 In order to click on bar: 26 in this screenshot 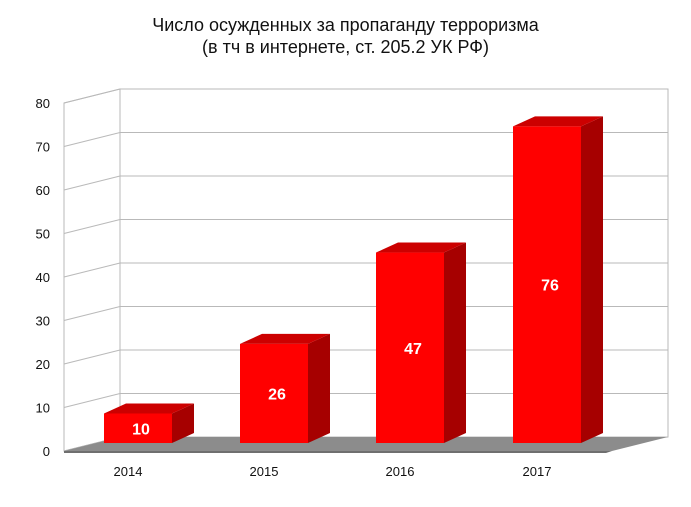, I will do `click(285, 388)`.